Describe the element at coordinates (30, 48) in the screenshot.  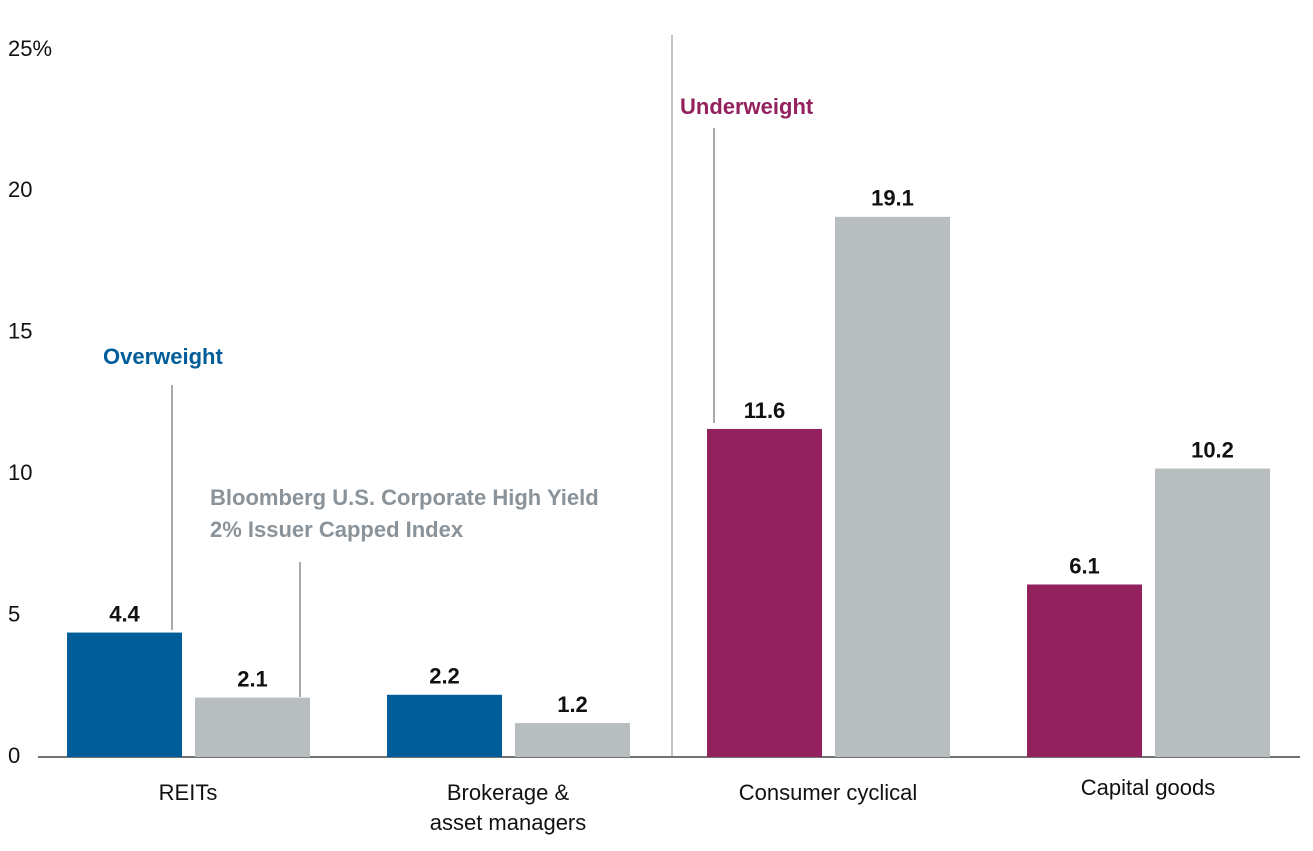
I see `y-tick-label: 25%` at that location.